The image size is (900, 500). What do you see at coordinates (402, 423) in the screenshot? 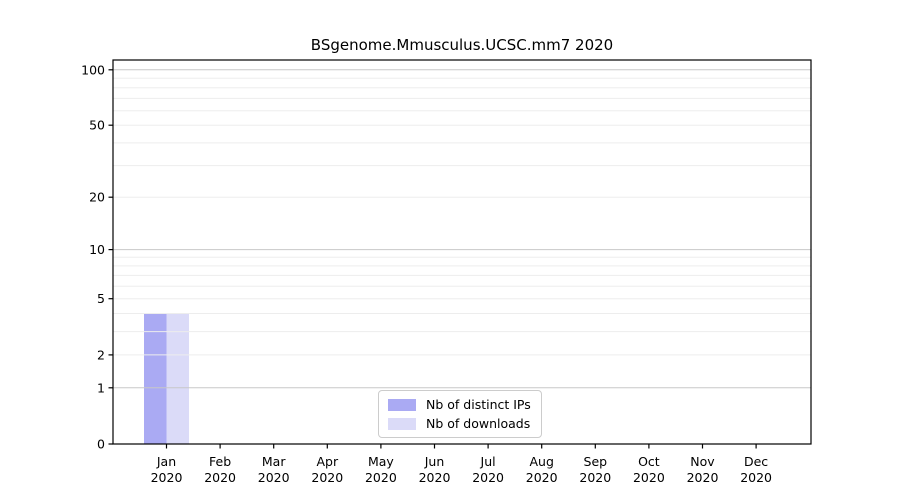
I see `legend-swatch-downloads` at bounding box center [402, 423].